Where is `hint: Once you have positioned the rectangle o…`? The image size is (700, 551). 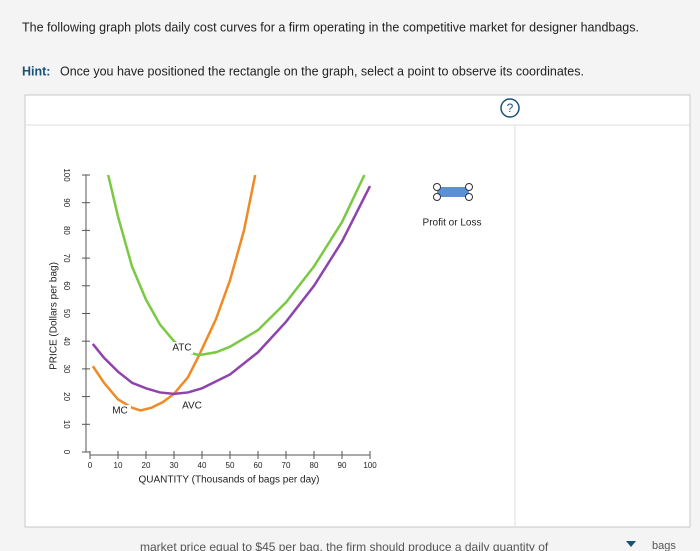
hint: Once you have positioned the rectangle o… is located at coordinates (322, 71).